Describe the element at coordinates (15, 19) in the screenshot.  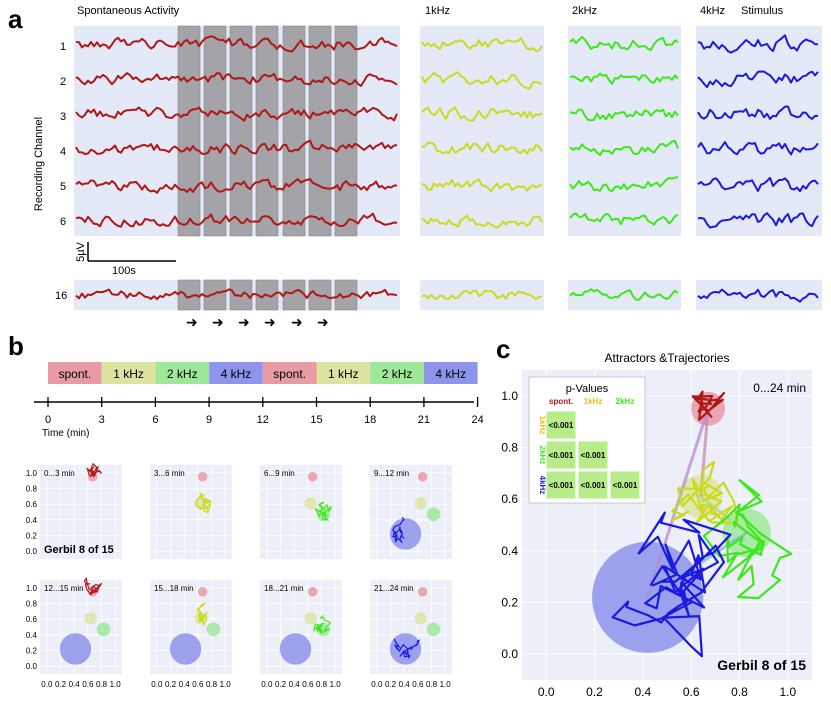
I see `panel-a-label: a` at that location.